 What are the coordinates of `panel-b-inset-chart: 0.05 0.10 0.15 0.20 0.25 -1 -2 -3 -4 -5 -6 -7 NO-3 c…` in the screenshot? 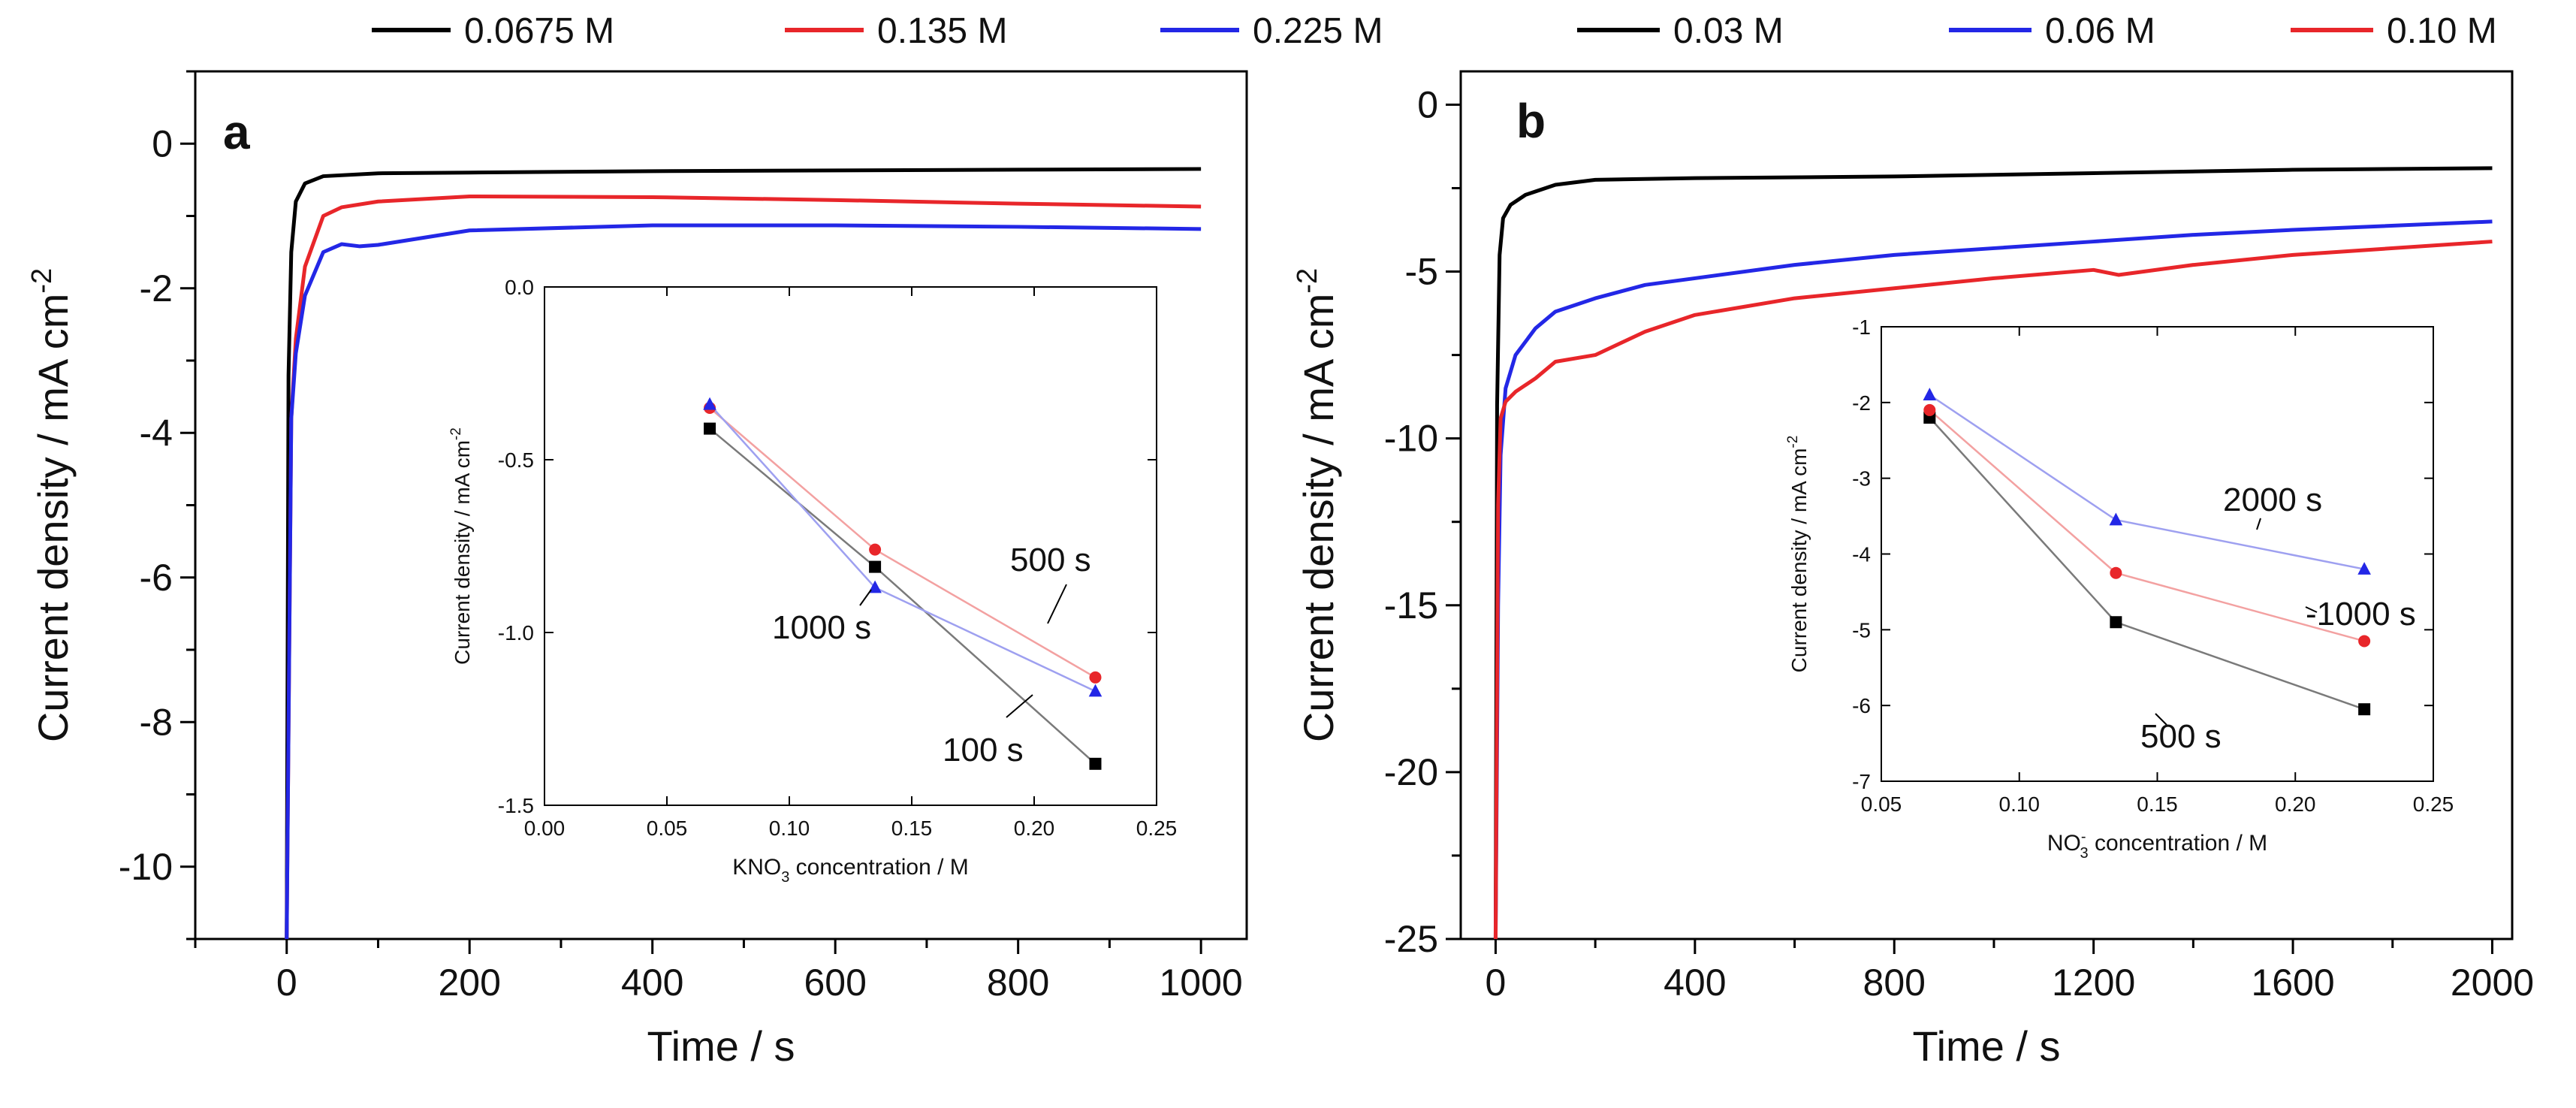 It's located at (2119, 589).